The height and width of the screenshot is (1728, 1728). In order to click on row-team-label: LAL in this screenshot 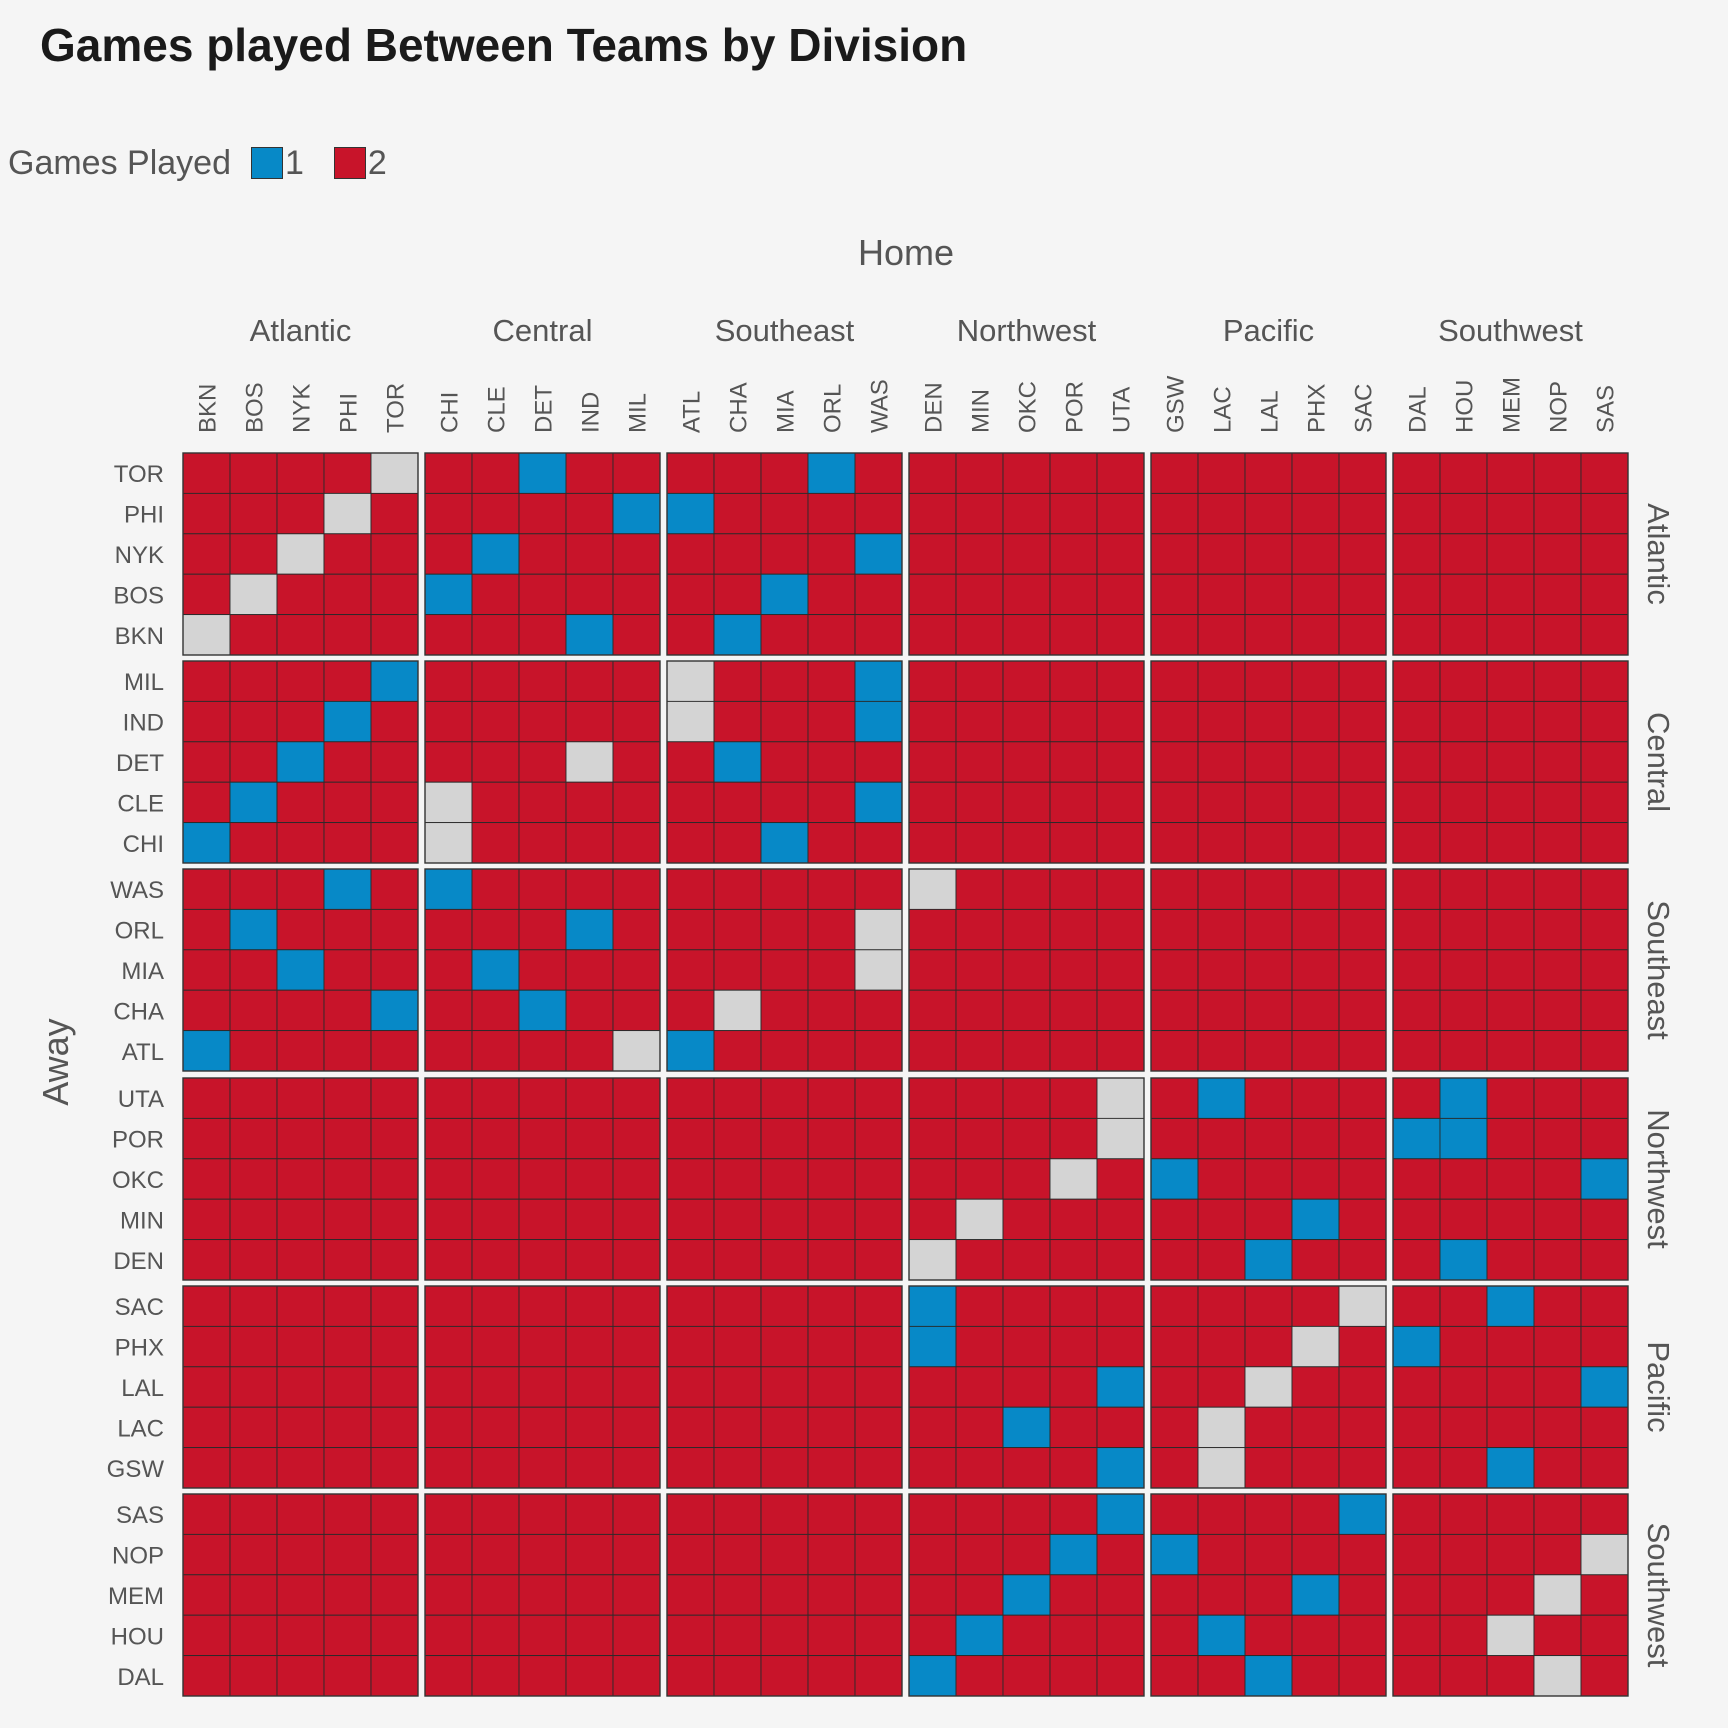, I will do `click(142, 1388)`.